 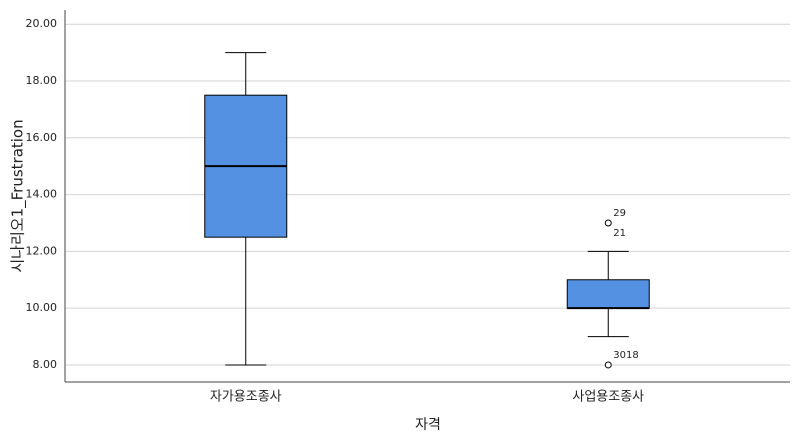 What do you see at coordinates (428, 425) in the screenshot?
I see `x-axis-label: 자격` at bounding box center [428, 425].